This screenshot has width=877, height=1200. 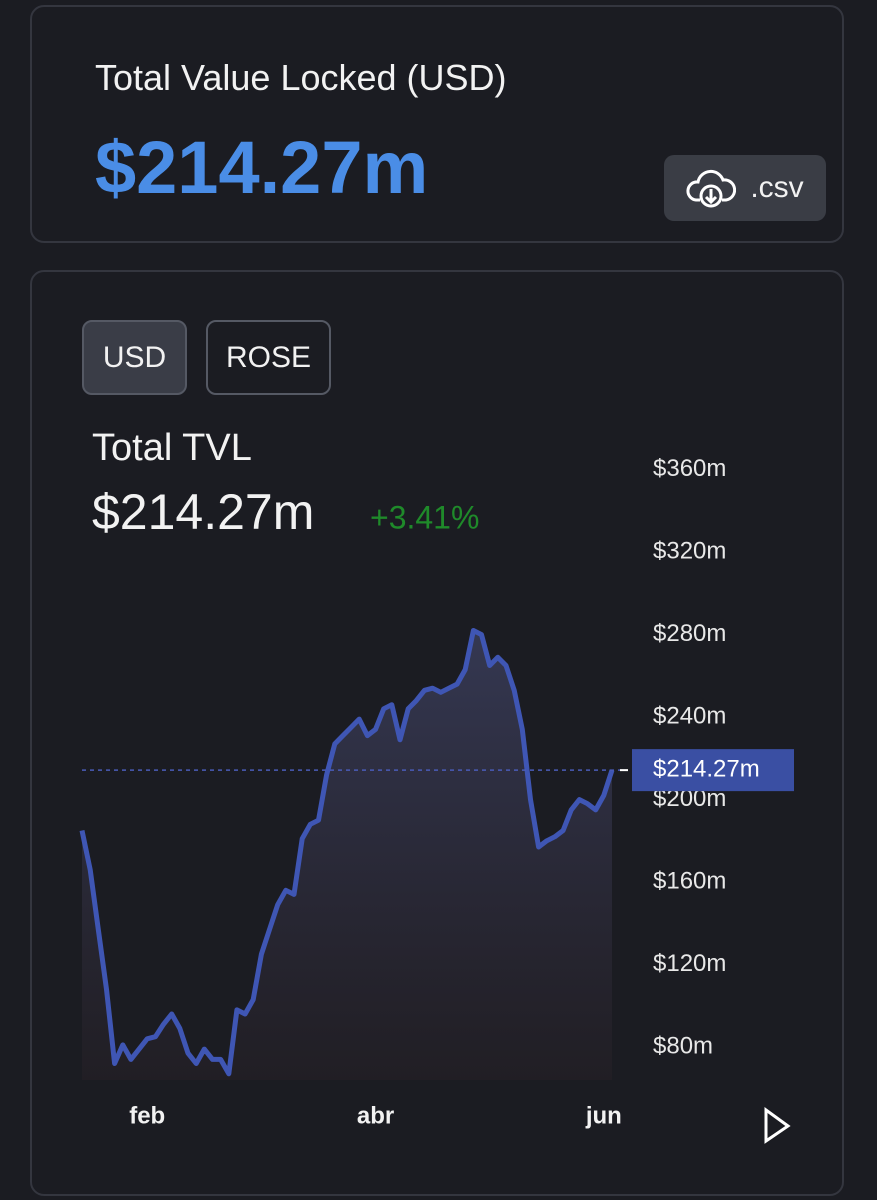 What do you see at coordinates (301, 77) in the screenshot?
I see `summary-title: Total Value Locked (USD)` at bounding box center [301, 77].